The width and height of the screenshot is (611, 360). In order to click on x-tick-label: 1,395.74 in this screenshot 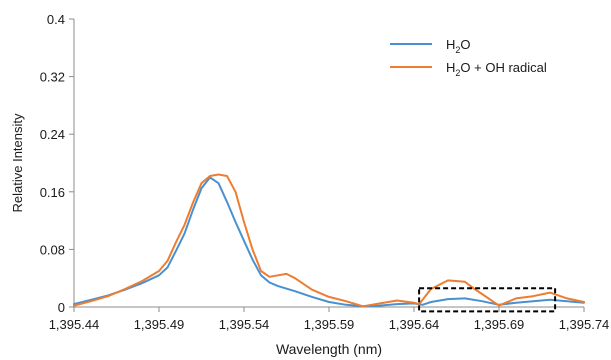, I will do `click(584, 324)`.